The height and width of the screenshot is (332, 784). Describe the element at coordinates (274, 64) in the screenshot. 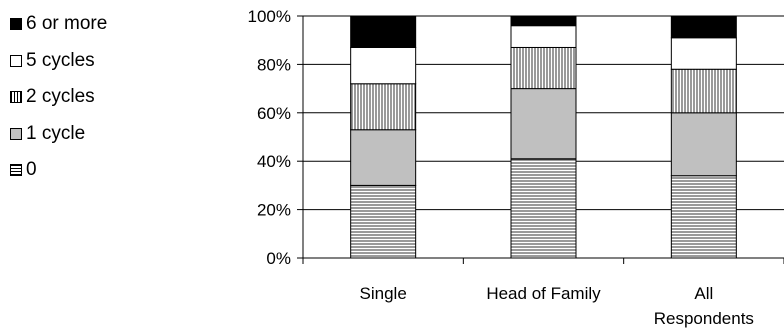

I see `y-tick-label: 80%` at that location.